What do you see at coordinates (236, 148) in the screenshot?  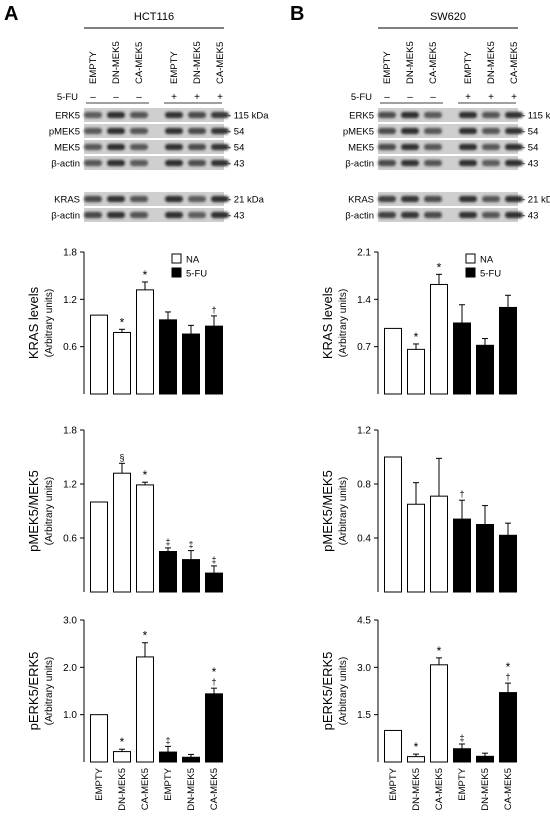 I see `size-marker: - 54` at bounding box center [236, 148].